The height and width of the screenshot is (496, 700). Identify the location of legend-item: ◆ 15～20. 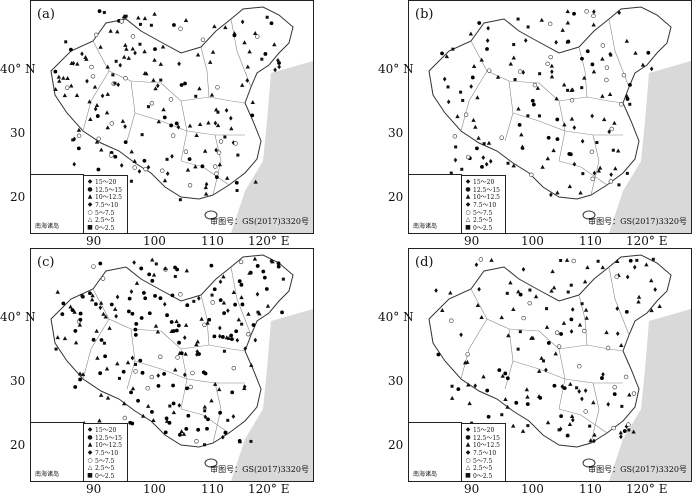
(480, 182).